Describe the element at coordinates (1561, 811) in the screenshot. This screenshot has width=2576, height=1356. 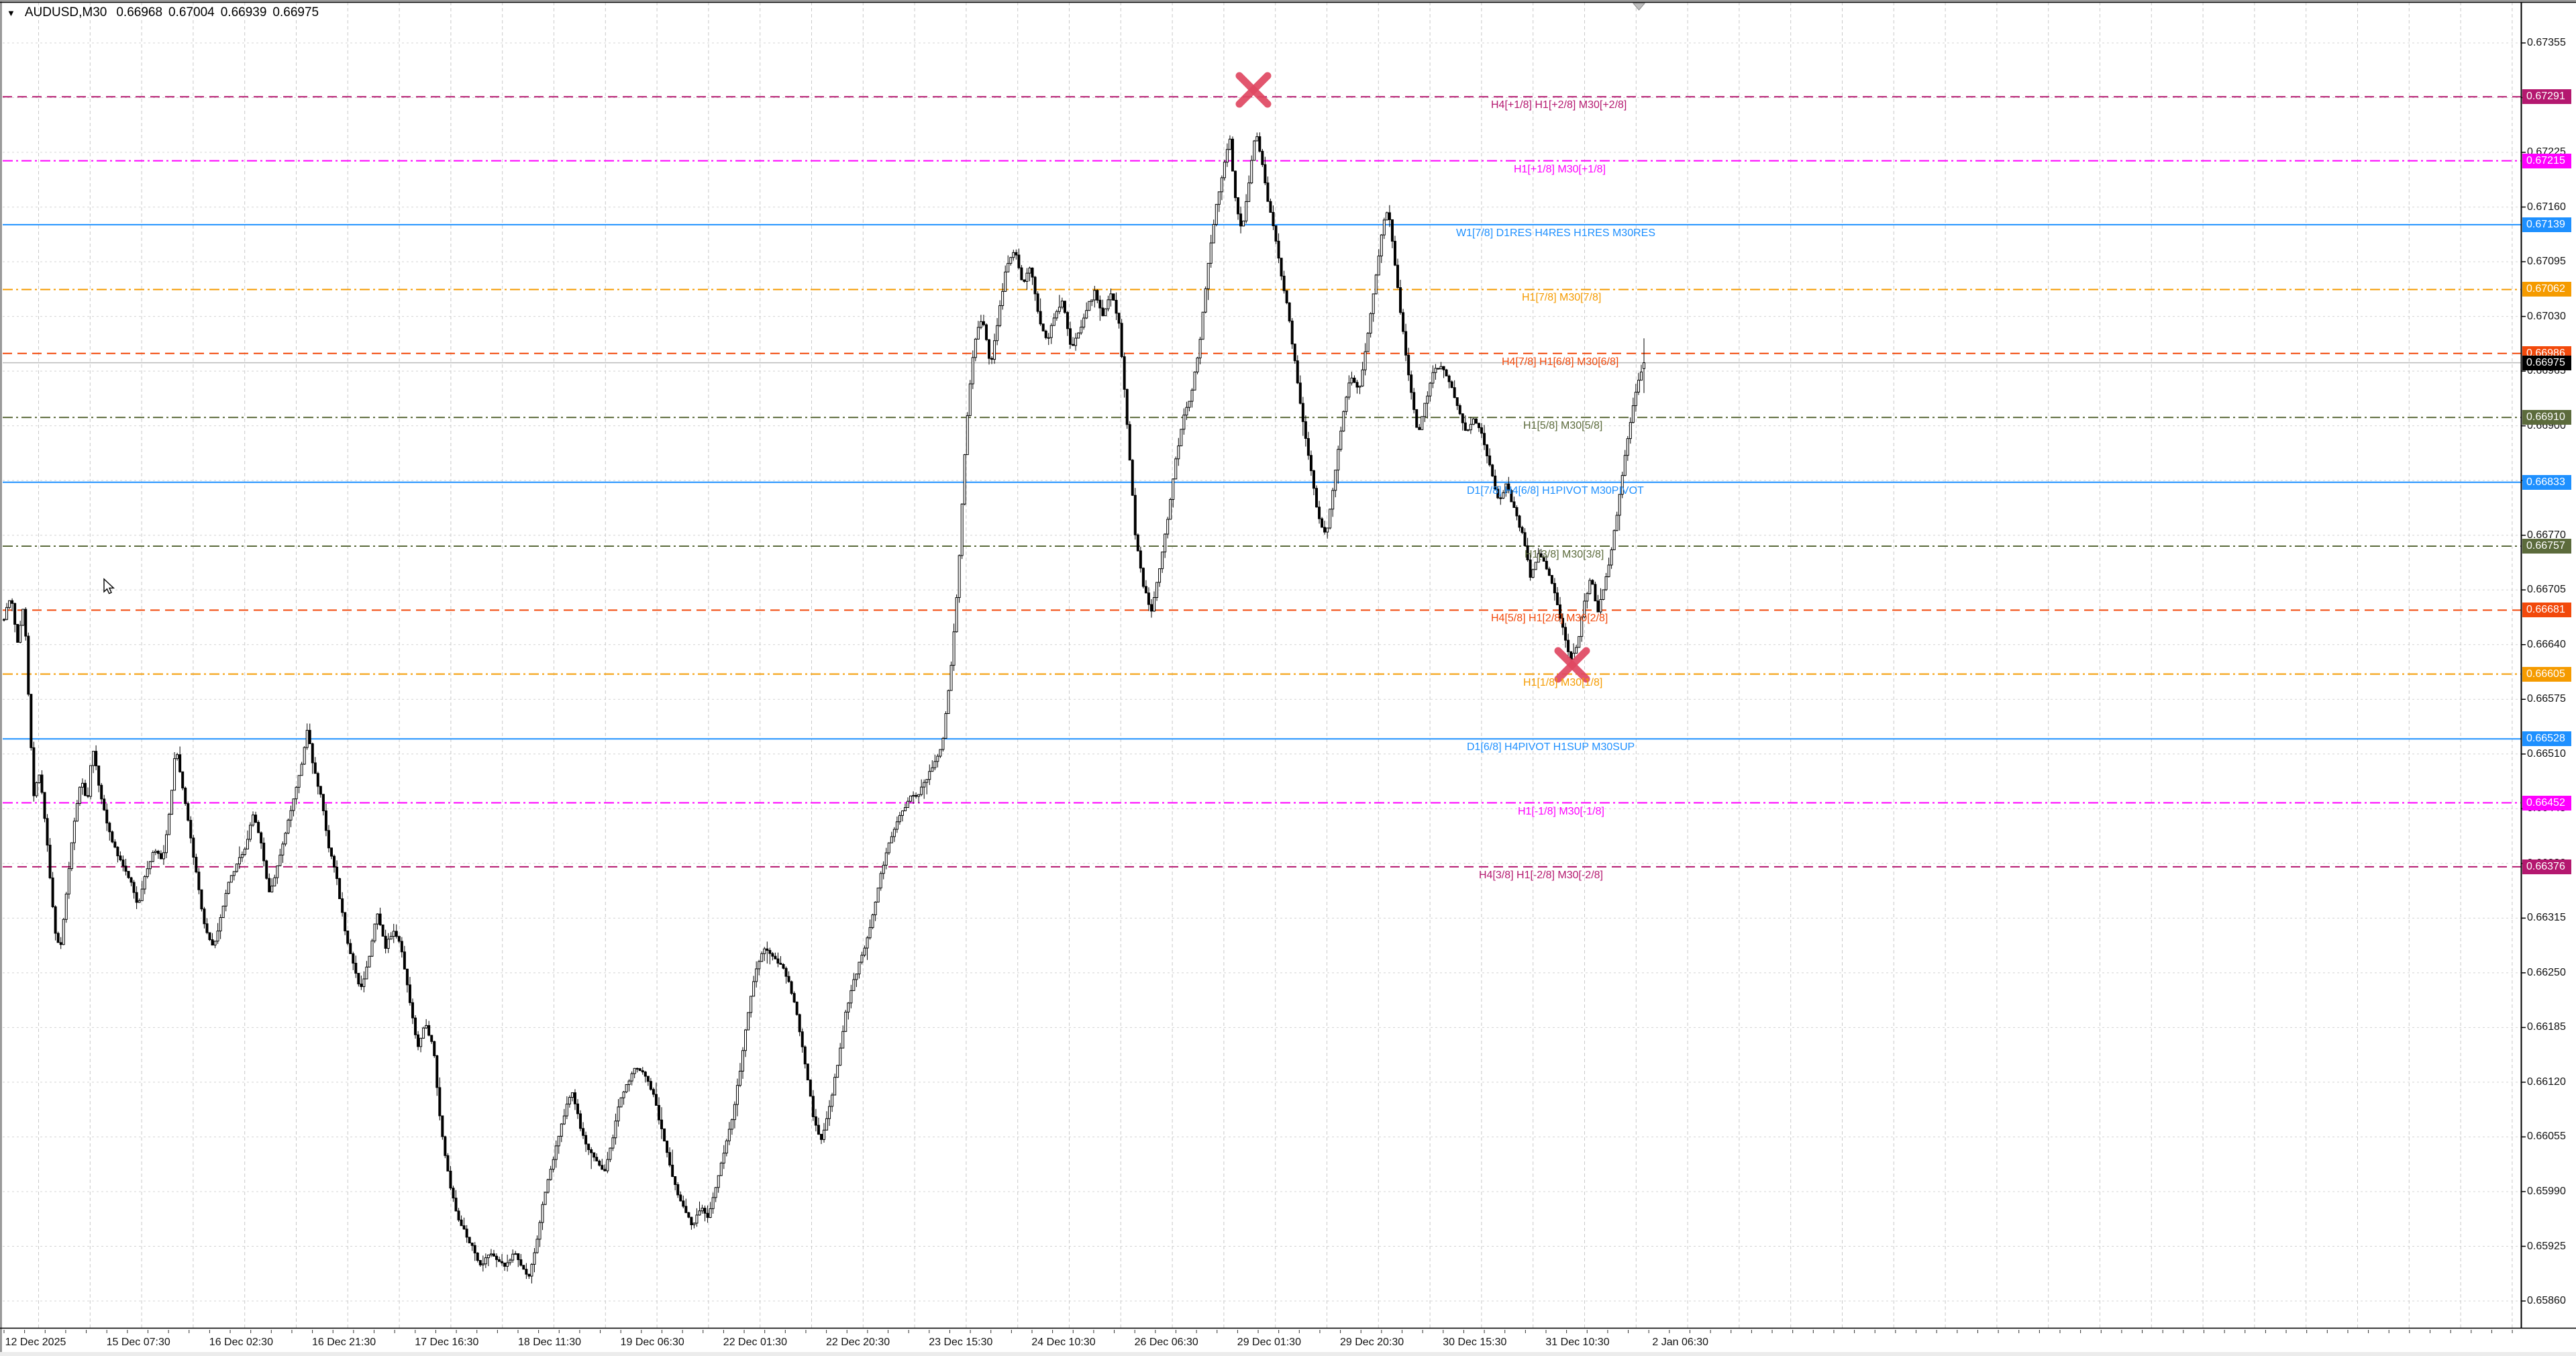
I see `level-name-label: H1[-1/8] M30[-1/8]` at that location.